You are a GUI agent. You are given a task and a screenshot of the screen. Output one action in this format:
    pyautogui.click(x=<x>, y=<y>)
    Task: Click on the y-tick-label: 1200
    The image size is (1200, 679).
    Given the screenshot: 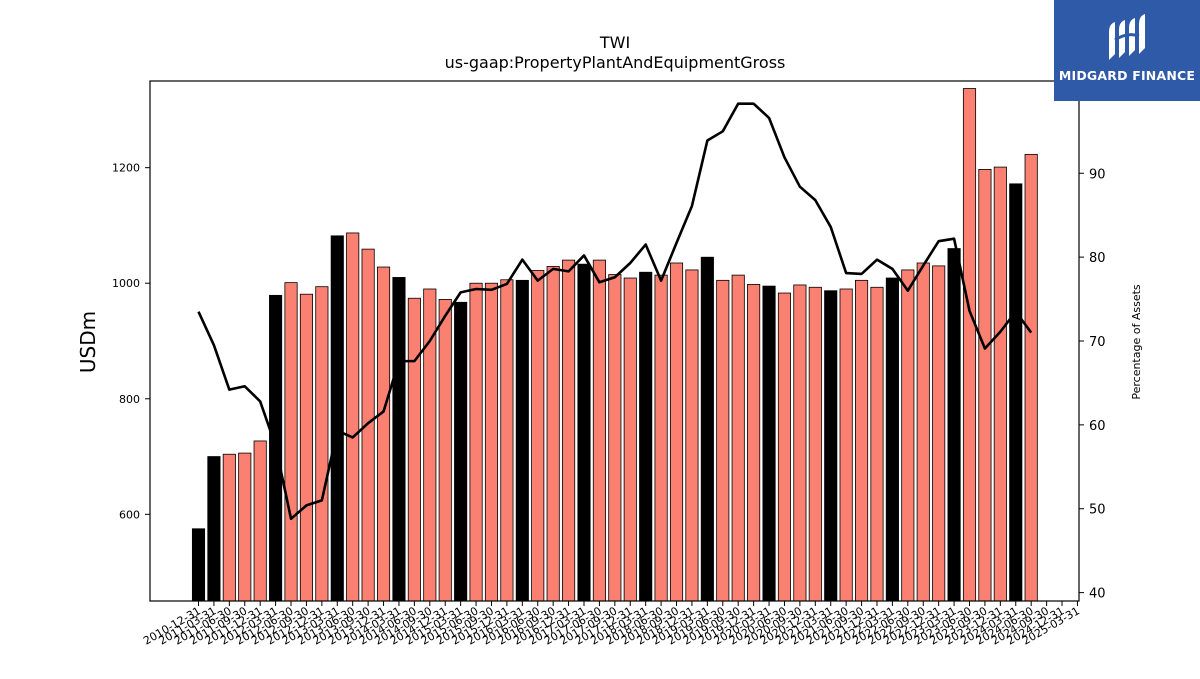 What is the action you would take?
    pyautogui.click(x=126, y=168)
    